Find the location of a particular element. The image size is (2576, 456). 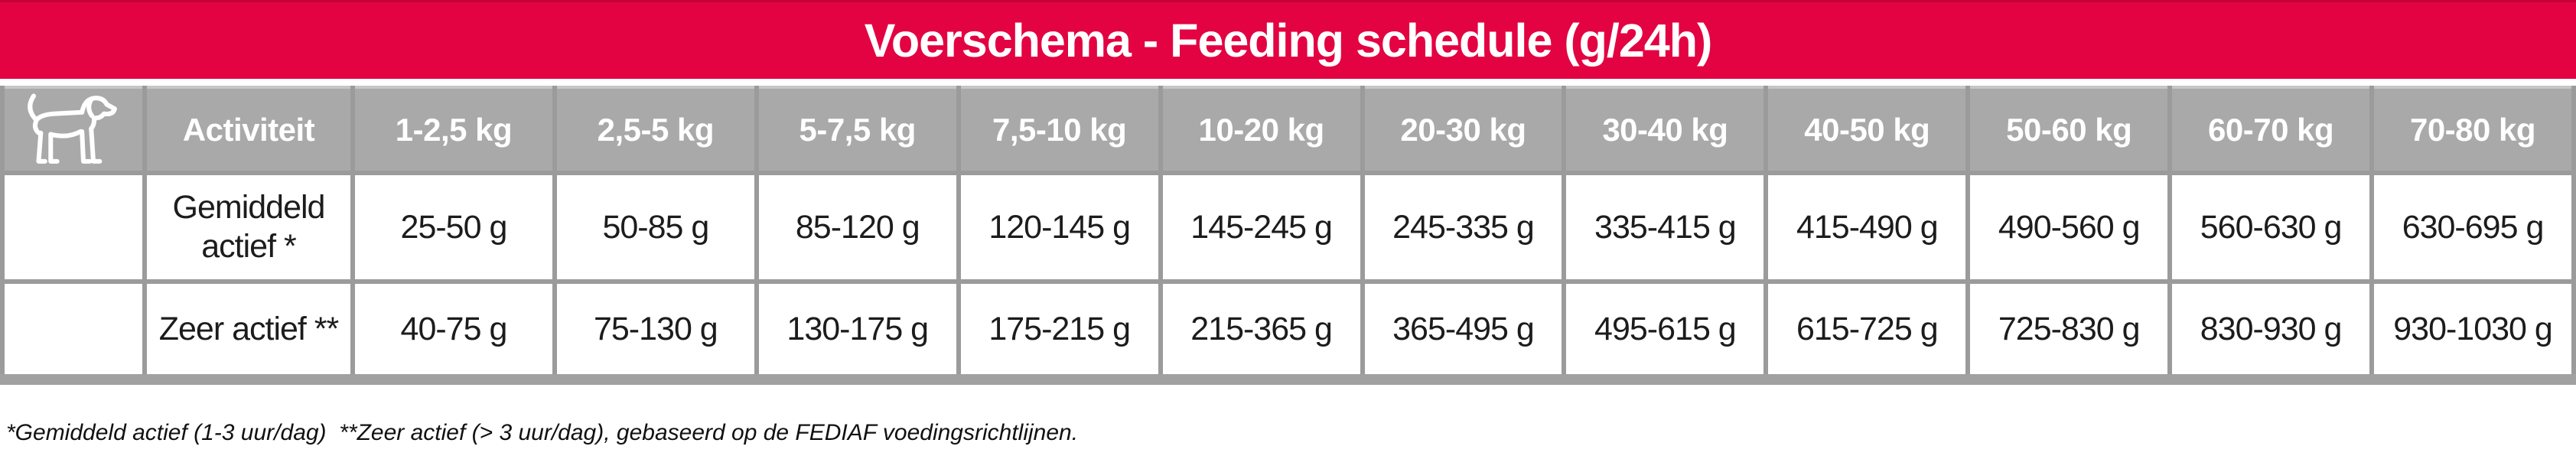

col-header-weight-4: 7,5-10 kg is located at coordinates (1059, 130).